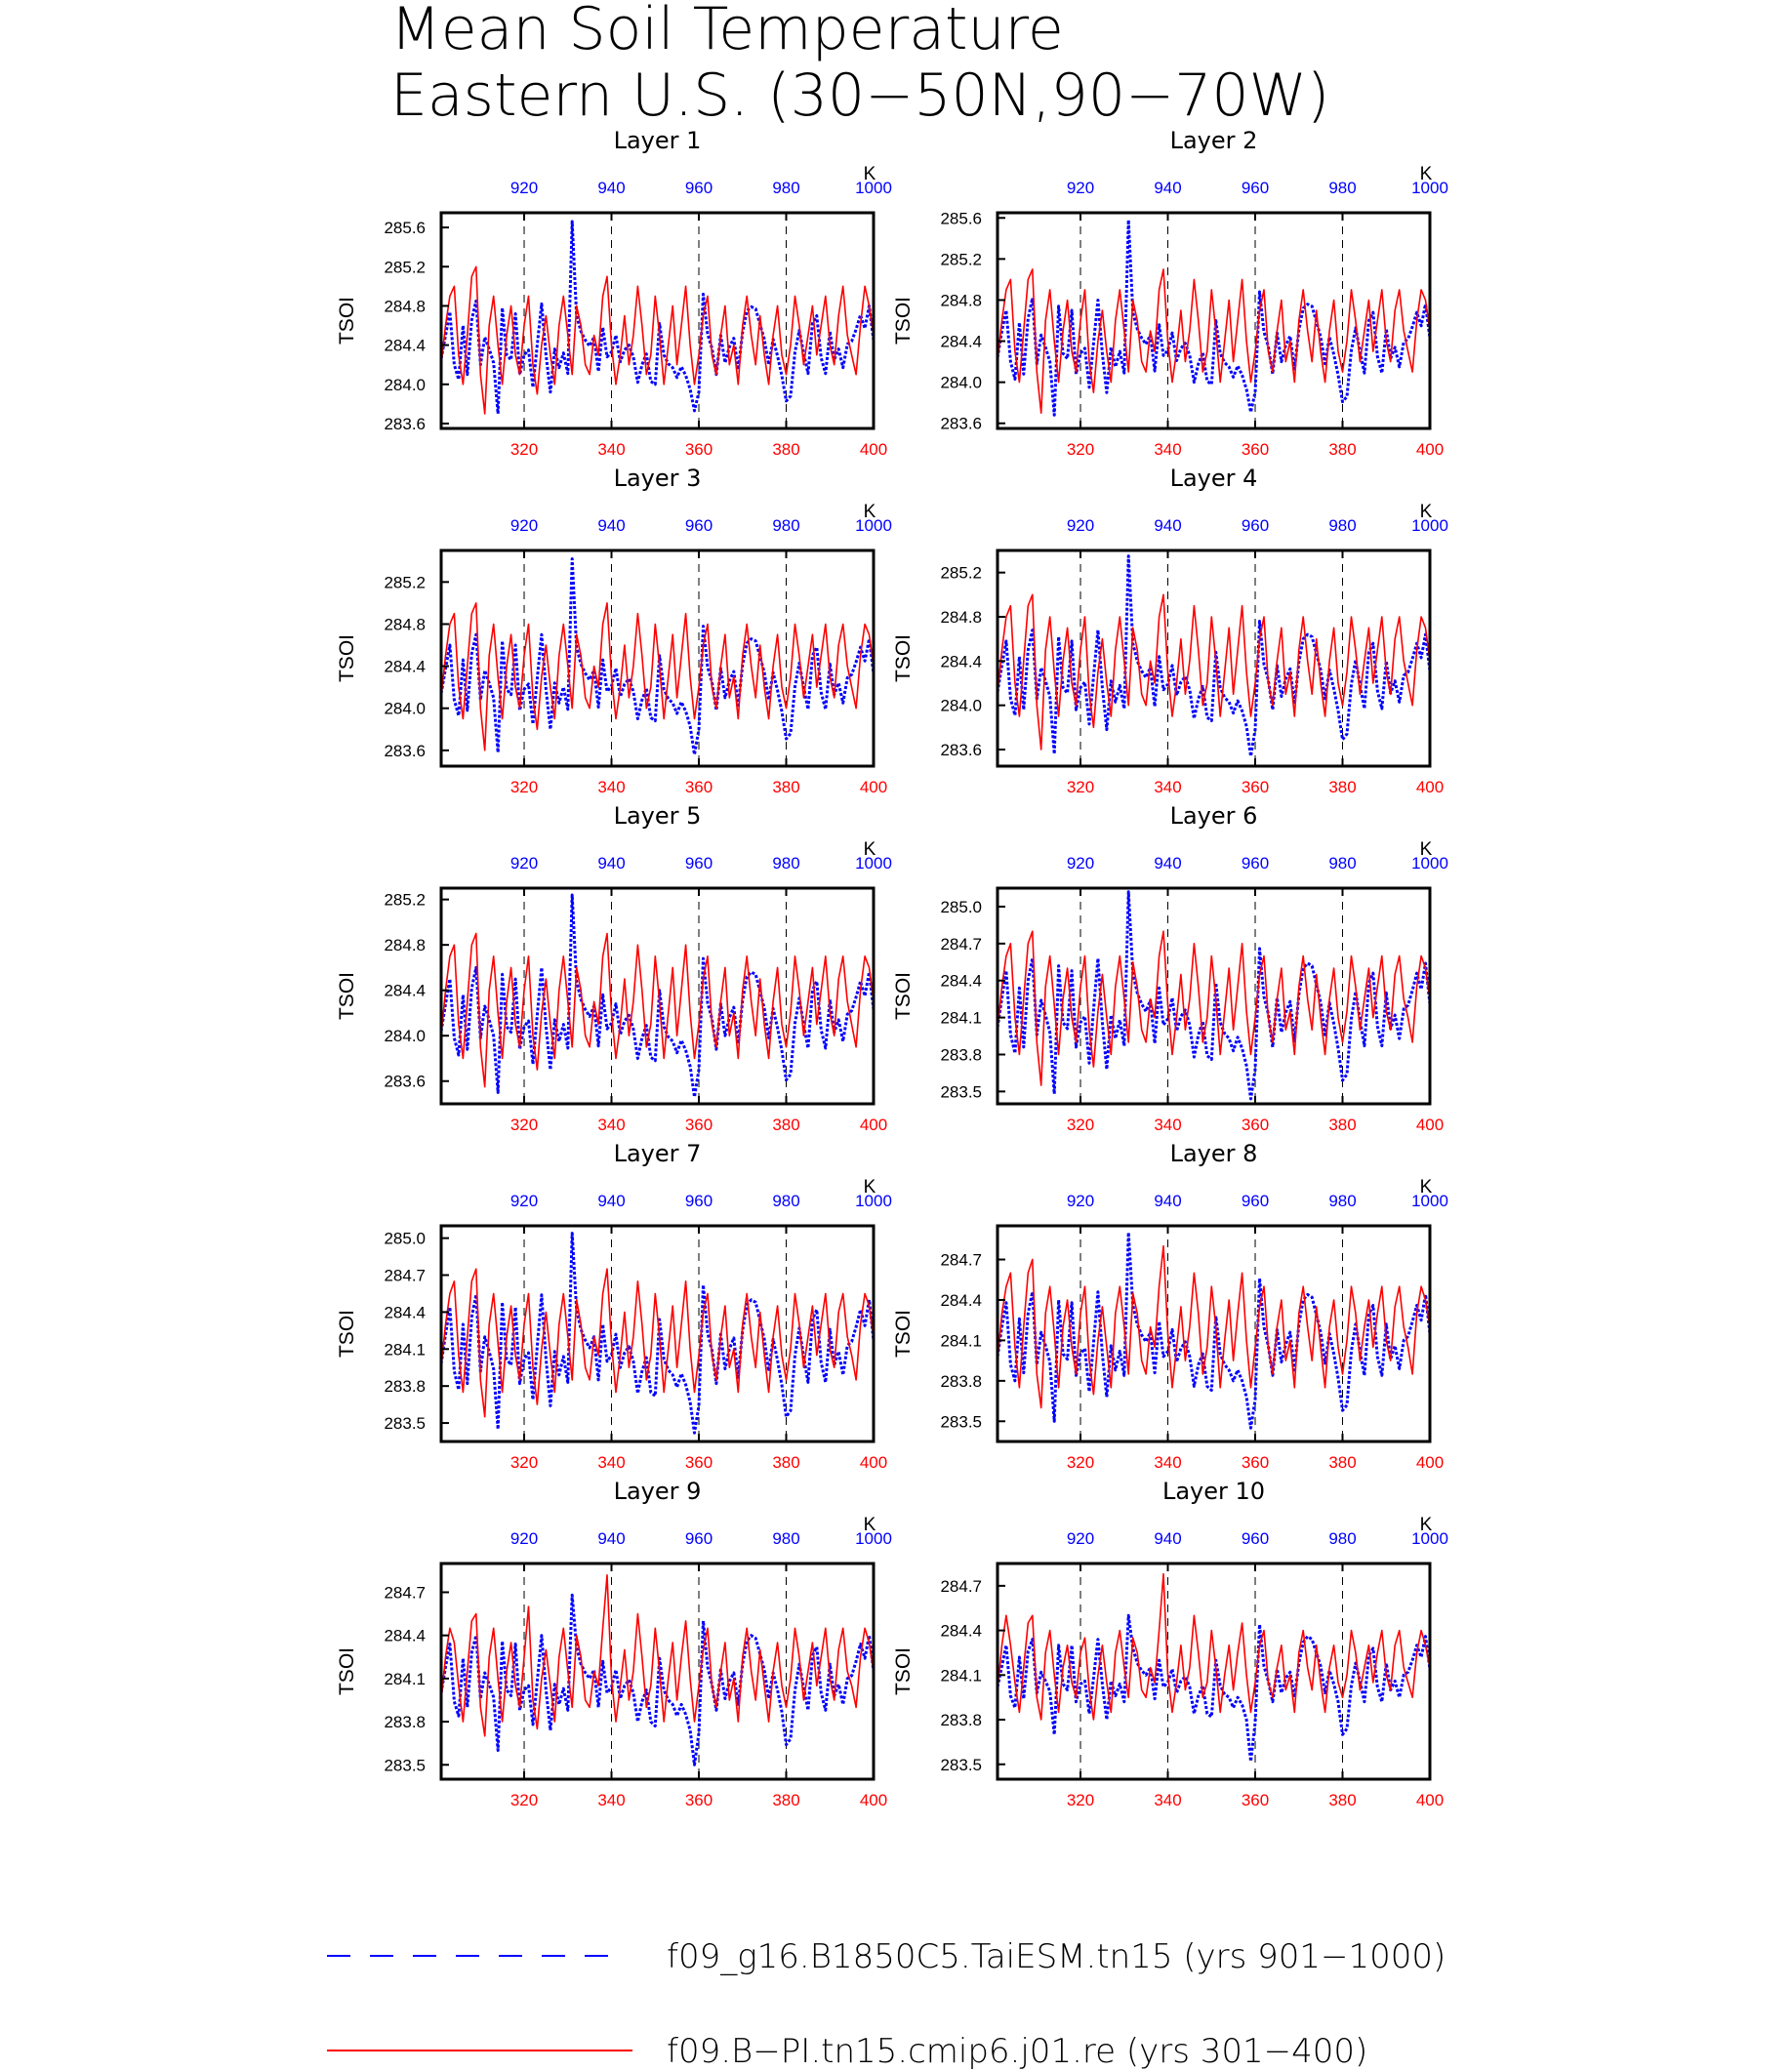  Describe the element at coordinates (961, 907) in the screenshot. I see `y-tick-label: 285.0` at that location.